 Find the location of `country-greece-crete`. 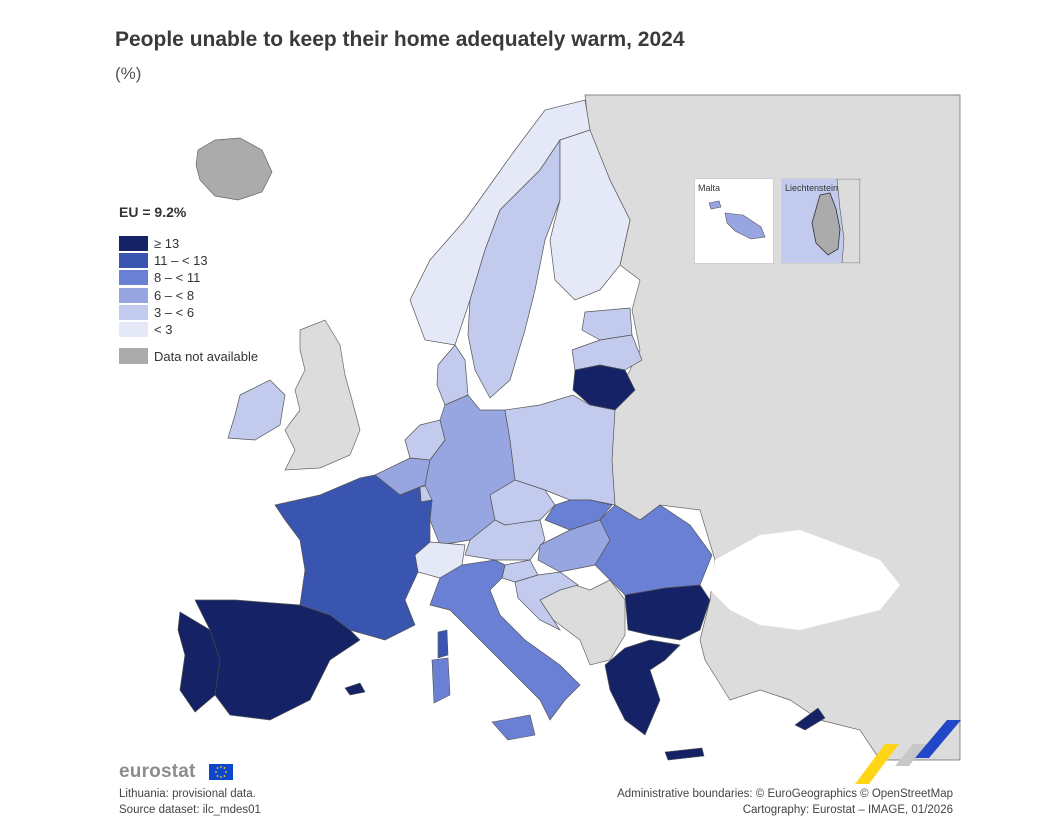

country-greece-crete is located at coordinates (684, 754).